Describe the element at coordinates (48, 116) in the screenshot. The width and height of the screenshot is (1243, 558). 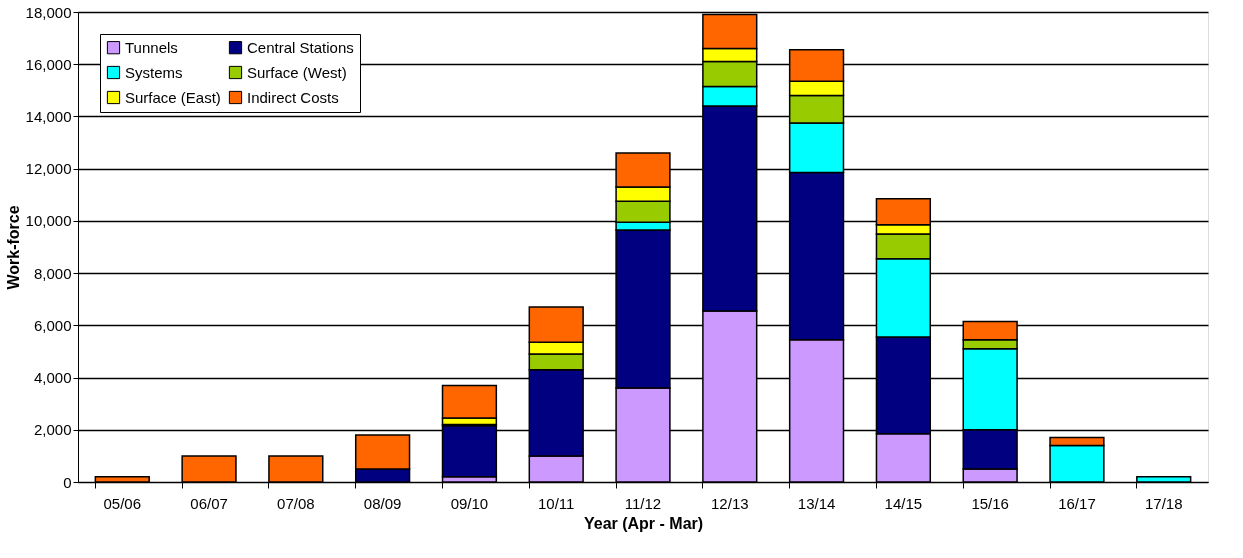
I see `y-tick-label: 14,000` at that location.